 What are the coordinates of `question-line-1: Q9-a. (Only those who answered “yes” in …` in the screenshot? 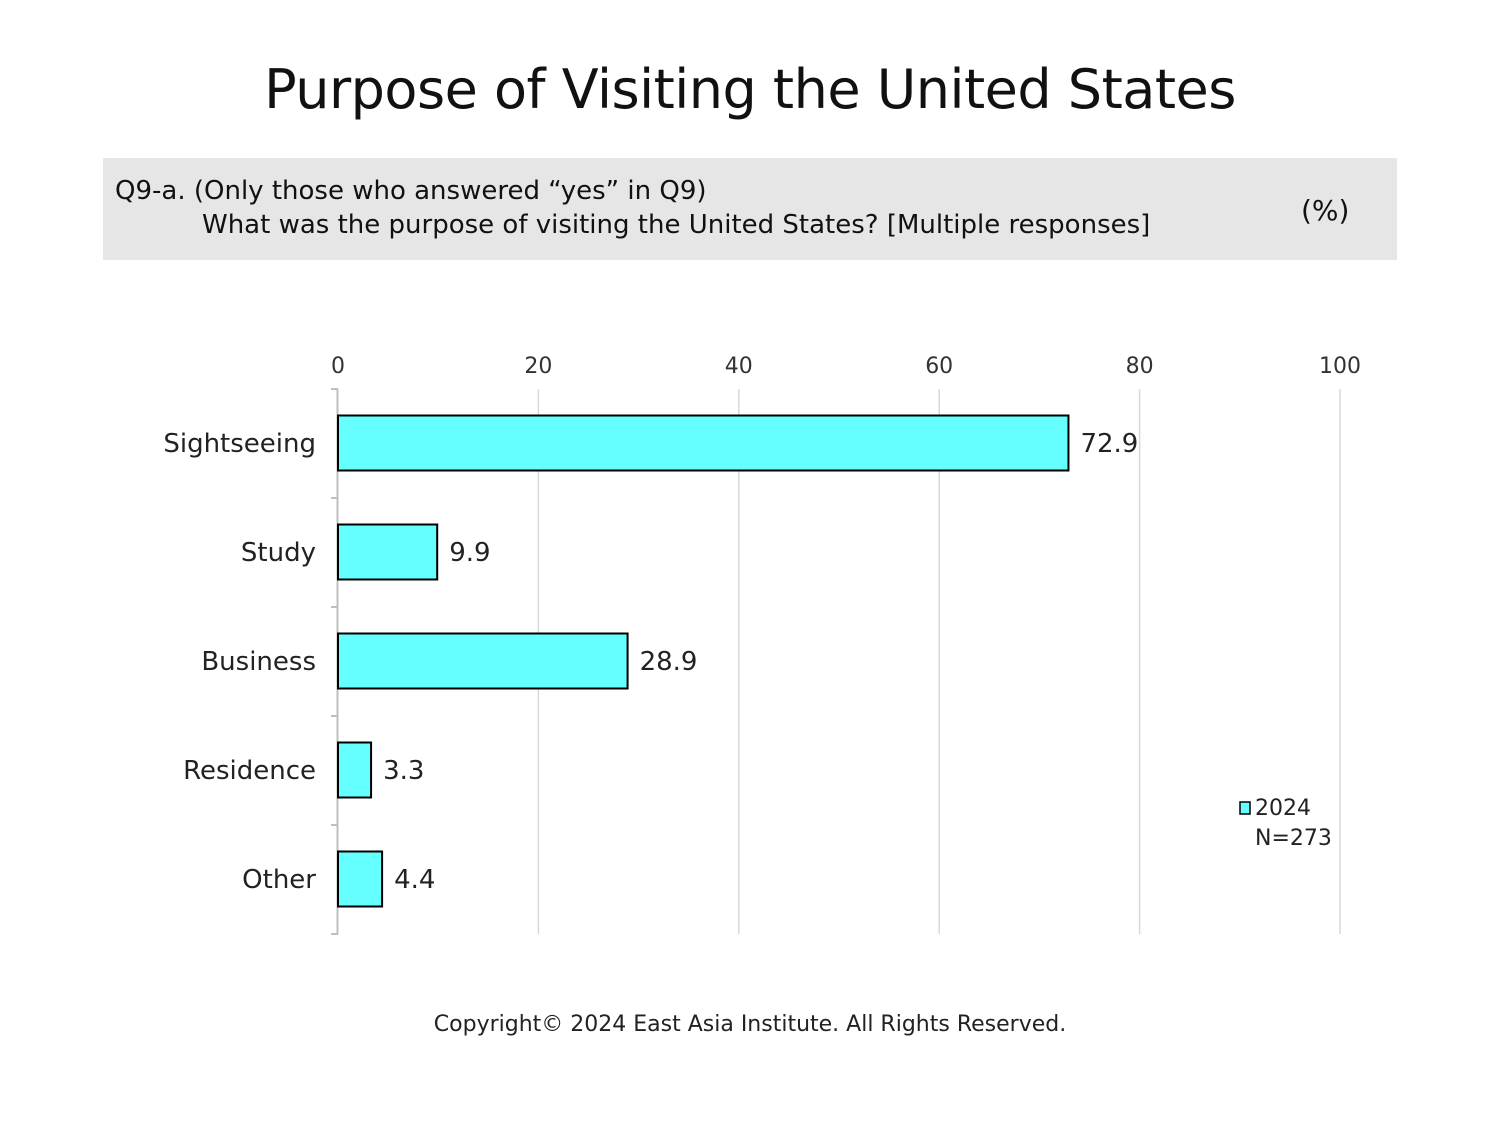 It's located at (411, 191).